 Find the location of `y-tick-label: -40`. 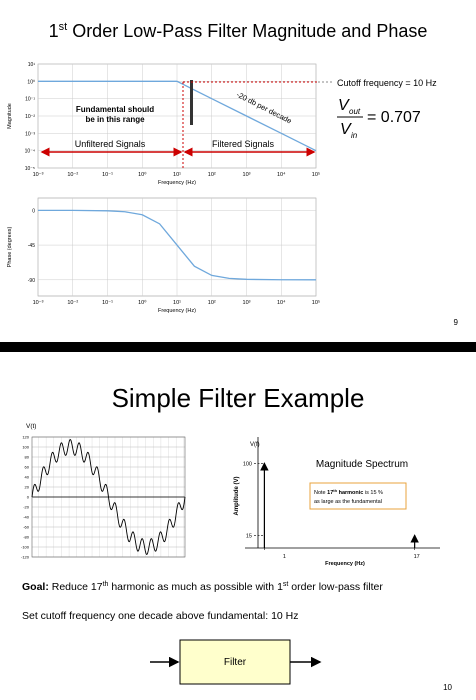

y-tick-label: -40 is located at coordinates (26, 517).